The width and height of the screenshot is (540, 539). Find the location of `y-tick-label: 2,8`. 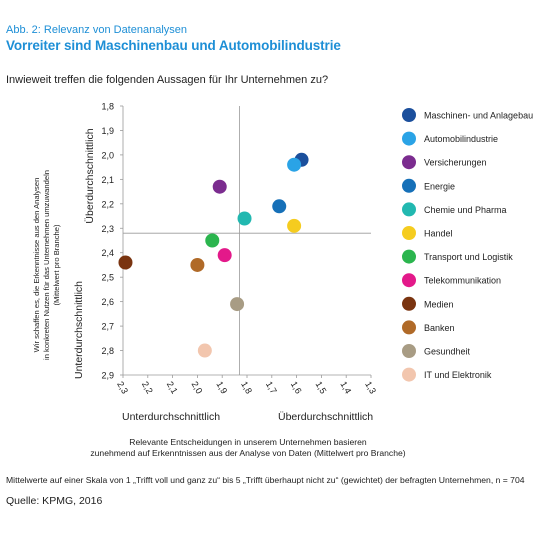

y-tick-label: 2,8 is located at coordinates (107, 351).